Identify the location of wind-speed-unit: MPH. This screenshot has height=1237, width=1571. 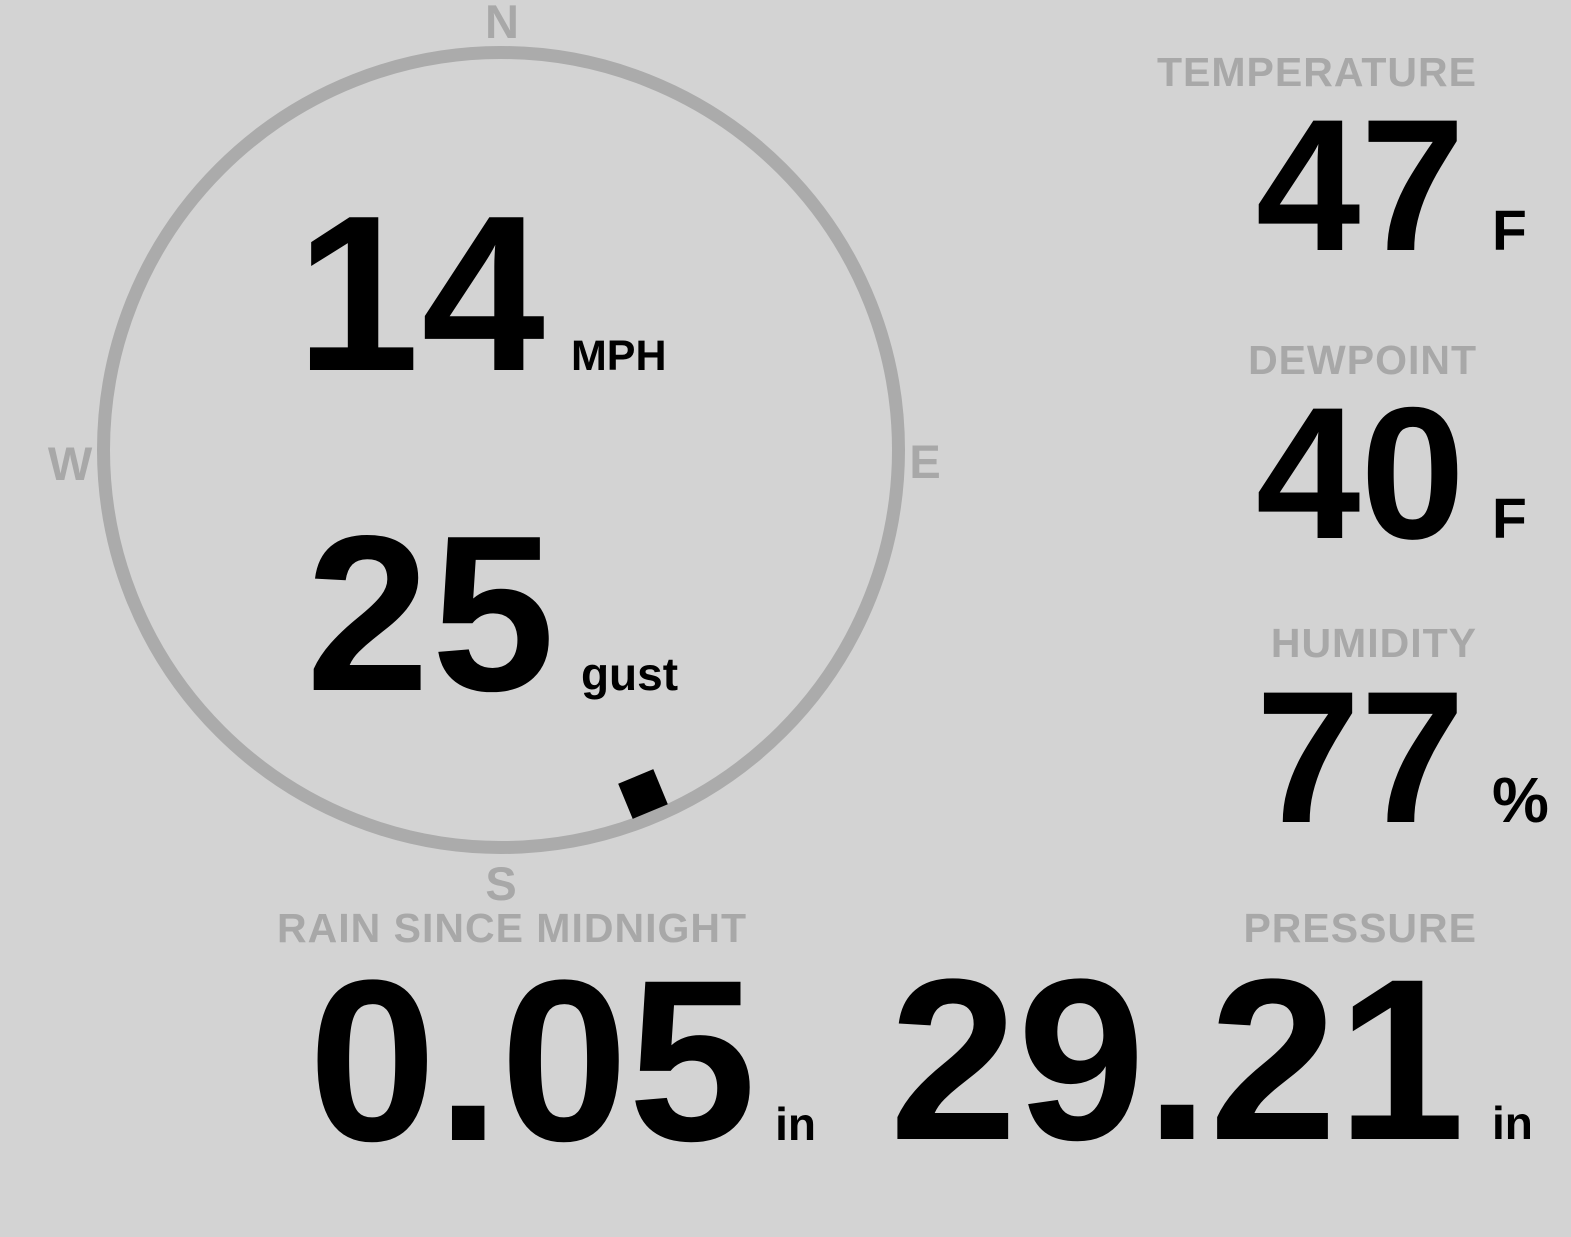
(618, 356).